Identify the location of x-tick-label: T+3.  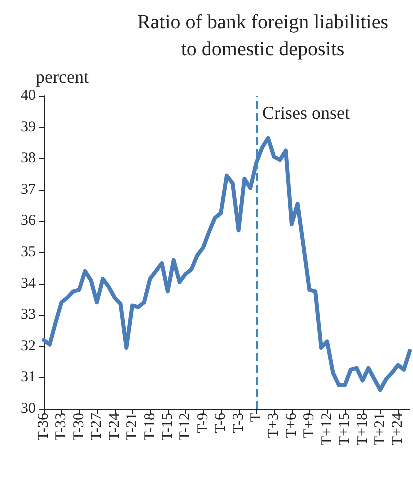
(274, 425).